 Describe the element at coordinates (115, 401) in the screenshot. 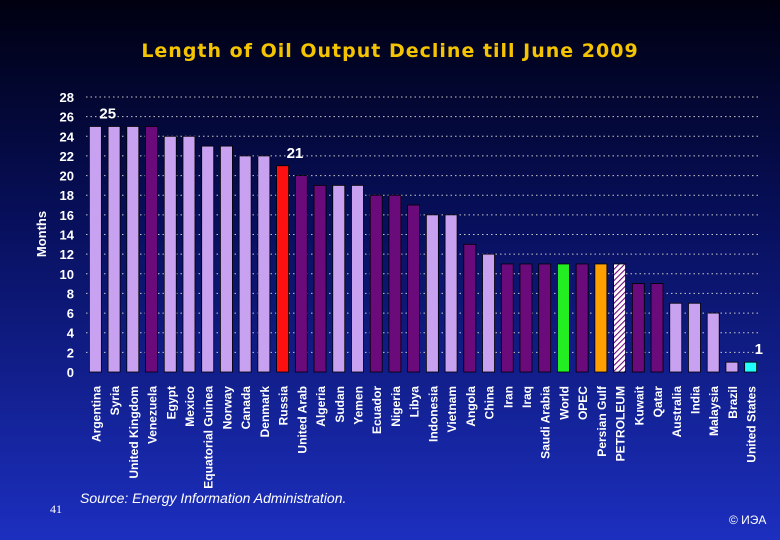

I see `x-tick-label: Syria` at that location.